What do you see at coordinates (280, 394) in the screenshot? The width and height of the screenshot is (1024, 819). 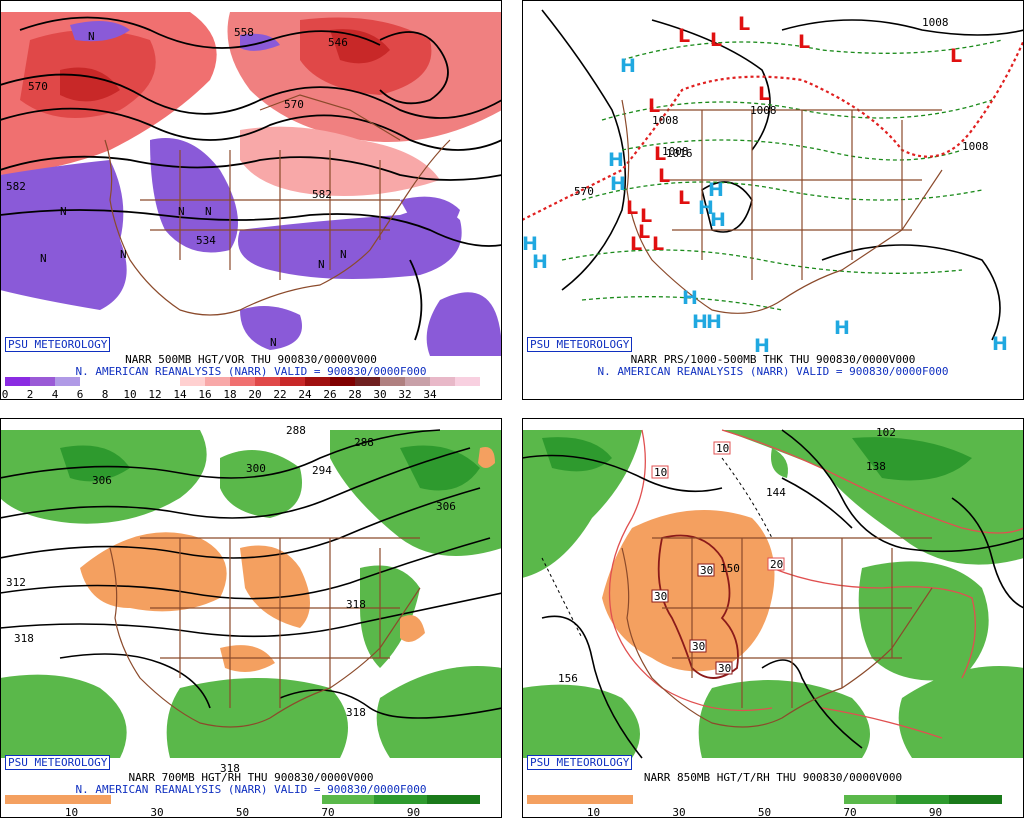 I see `colorbar-tick-label: 22` at bounding box center [280, 394].